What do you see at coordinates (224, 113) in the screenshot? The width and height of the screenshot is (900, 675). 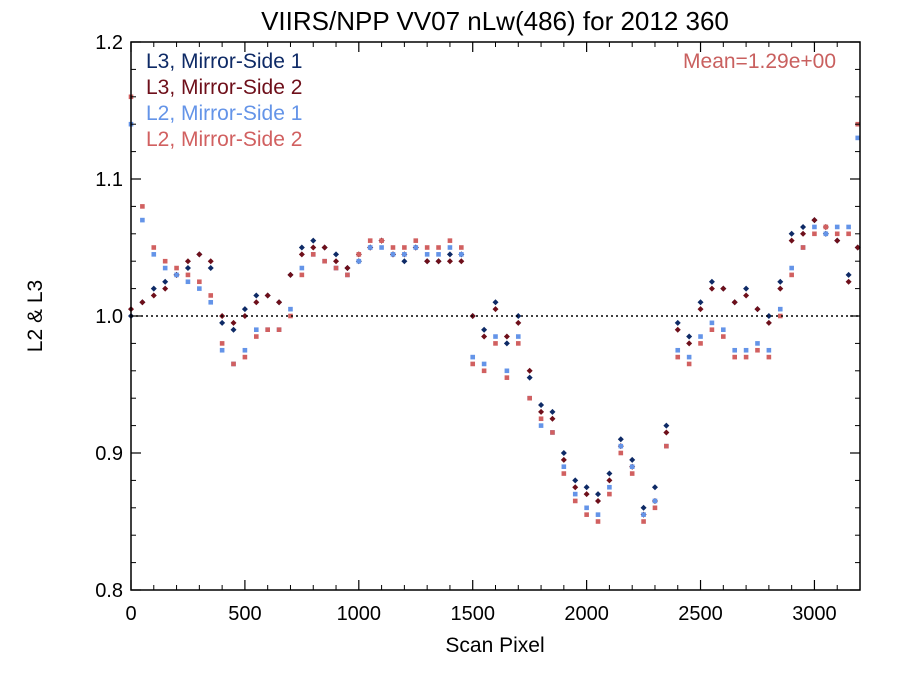 I see `legend-entry: L2, Mirror-Side 1` at bounding box center [224, 113].